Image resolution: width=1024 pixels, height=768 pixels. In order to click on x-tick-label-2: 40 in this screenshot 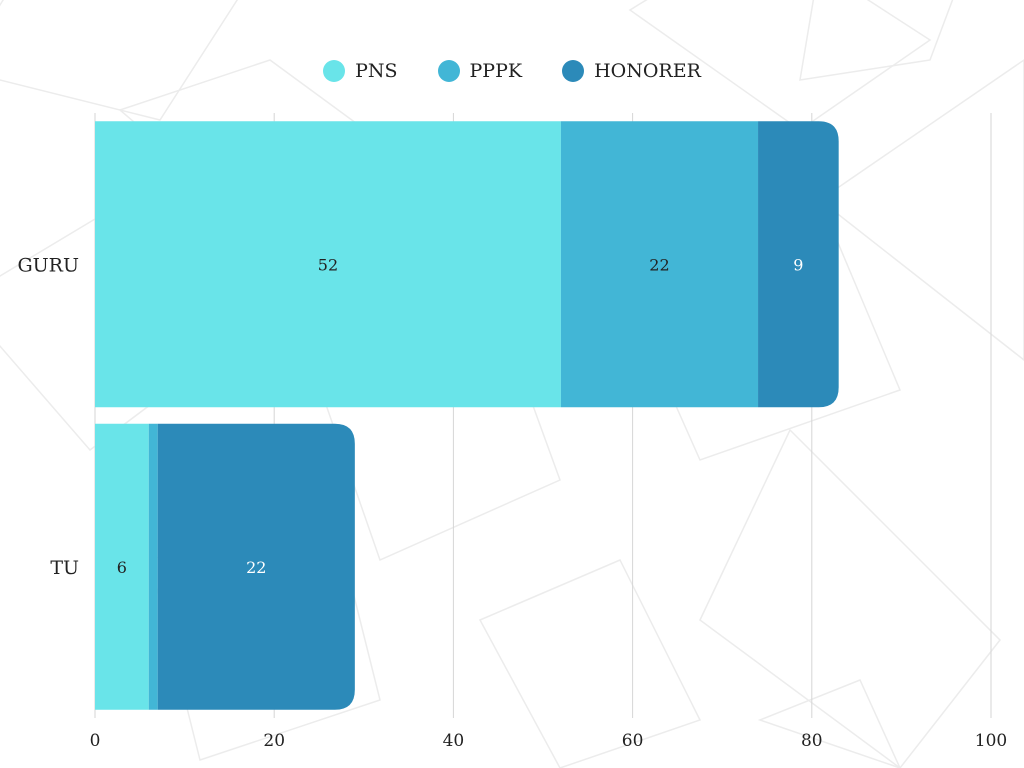, I will do `click(454, 741)`.